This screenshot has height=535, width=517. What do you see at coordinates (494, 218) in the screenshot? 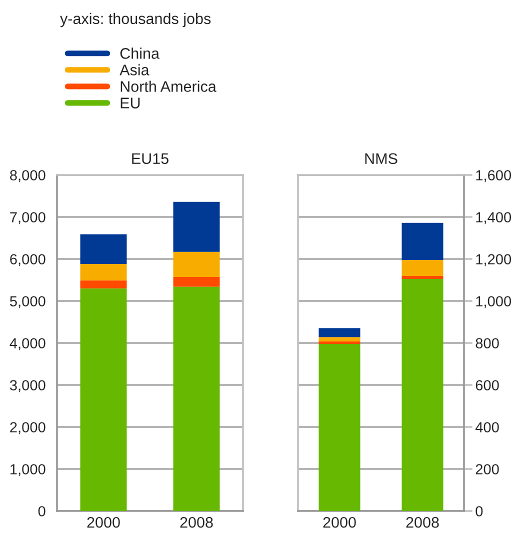
I see `y2-tick-label: 1,400` at bounding box center [494, 218].